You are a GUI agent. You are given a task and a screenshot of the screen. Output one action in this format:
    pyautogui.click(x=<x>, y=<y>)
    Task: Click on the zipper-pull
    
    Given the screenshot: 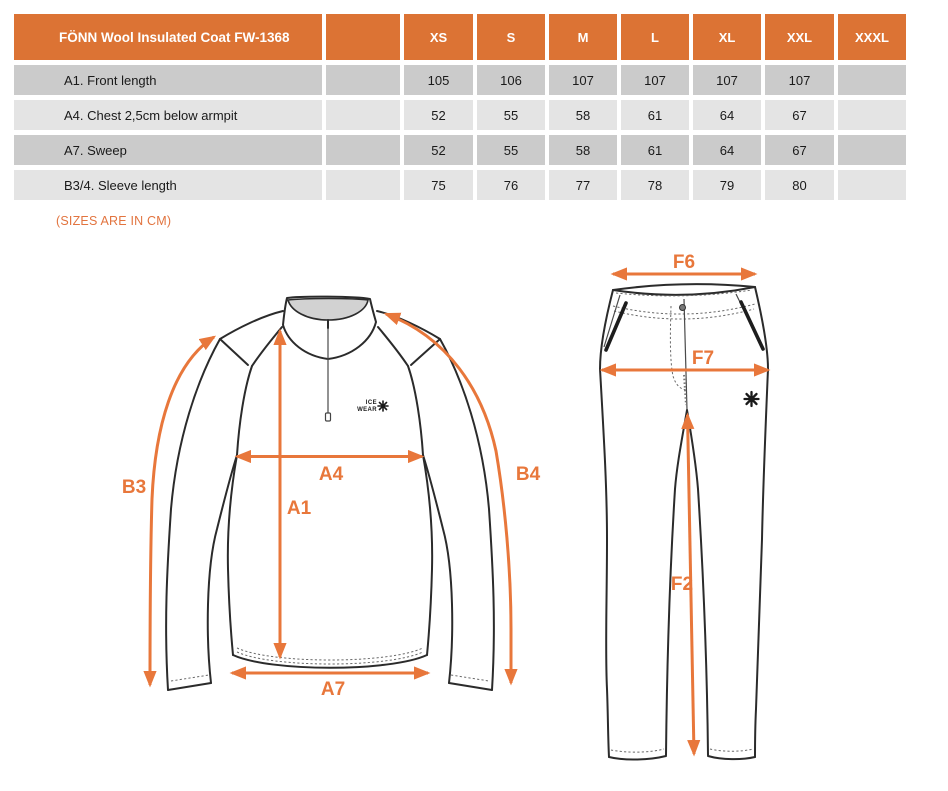 What is the action you would take?
    pyautogui.click(x=328, y=417)
    